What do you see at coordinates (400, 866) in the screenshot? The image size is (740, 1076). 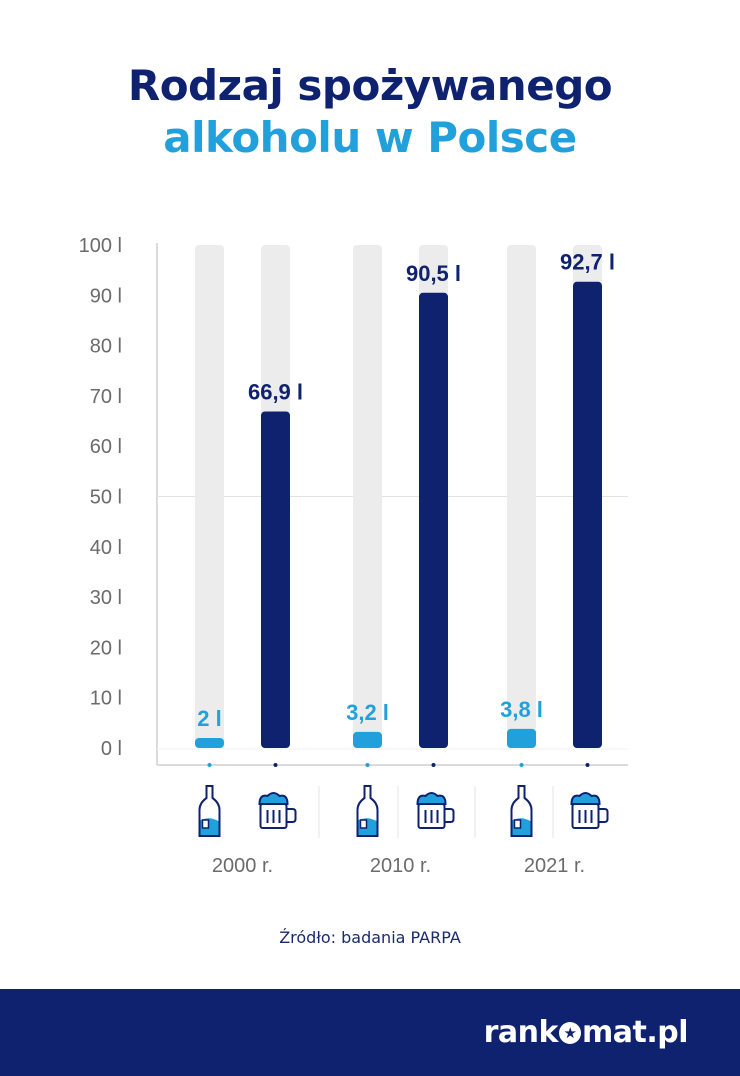 I see `x-category-label: 2010 r.` at bounding box center [400, 866].